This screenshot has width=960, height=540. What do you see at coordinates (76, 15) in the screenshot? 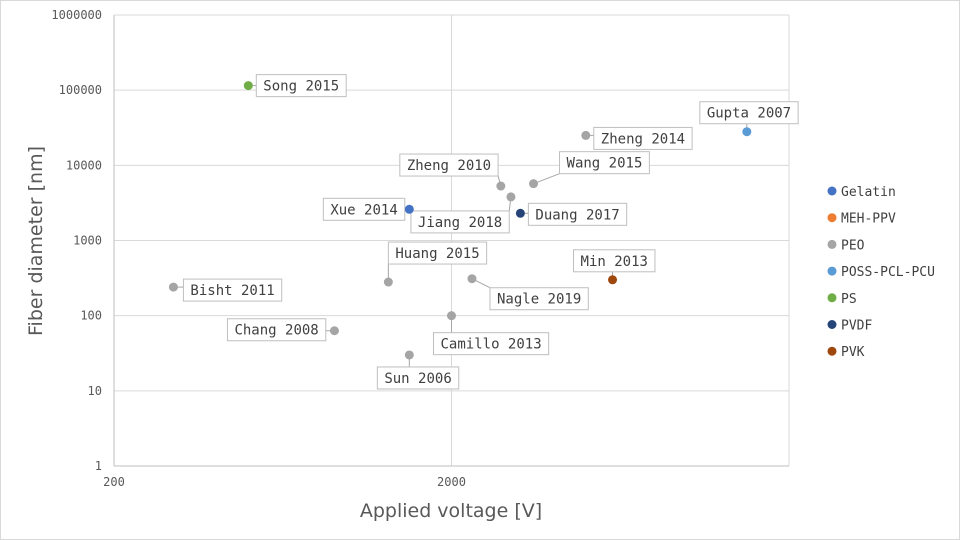
I see `y-tick-label: 1000000` at bounding box center [76, 15].